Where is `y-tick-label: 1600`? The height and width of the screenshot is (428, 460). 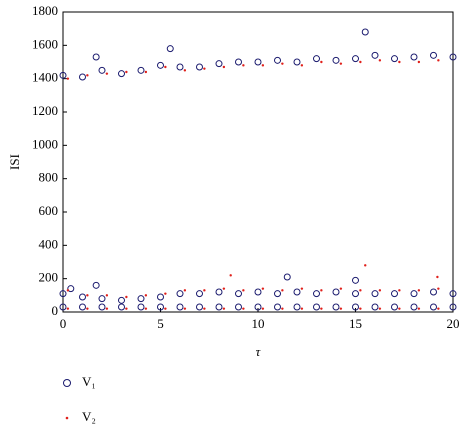 y-tick-label: 1600 is located at coordinates (45, 43).